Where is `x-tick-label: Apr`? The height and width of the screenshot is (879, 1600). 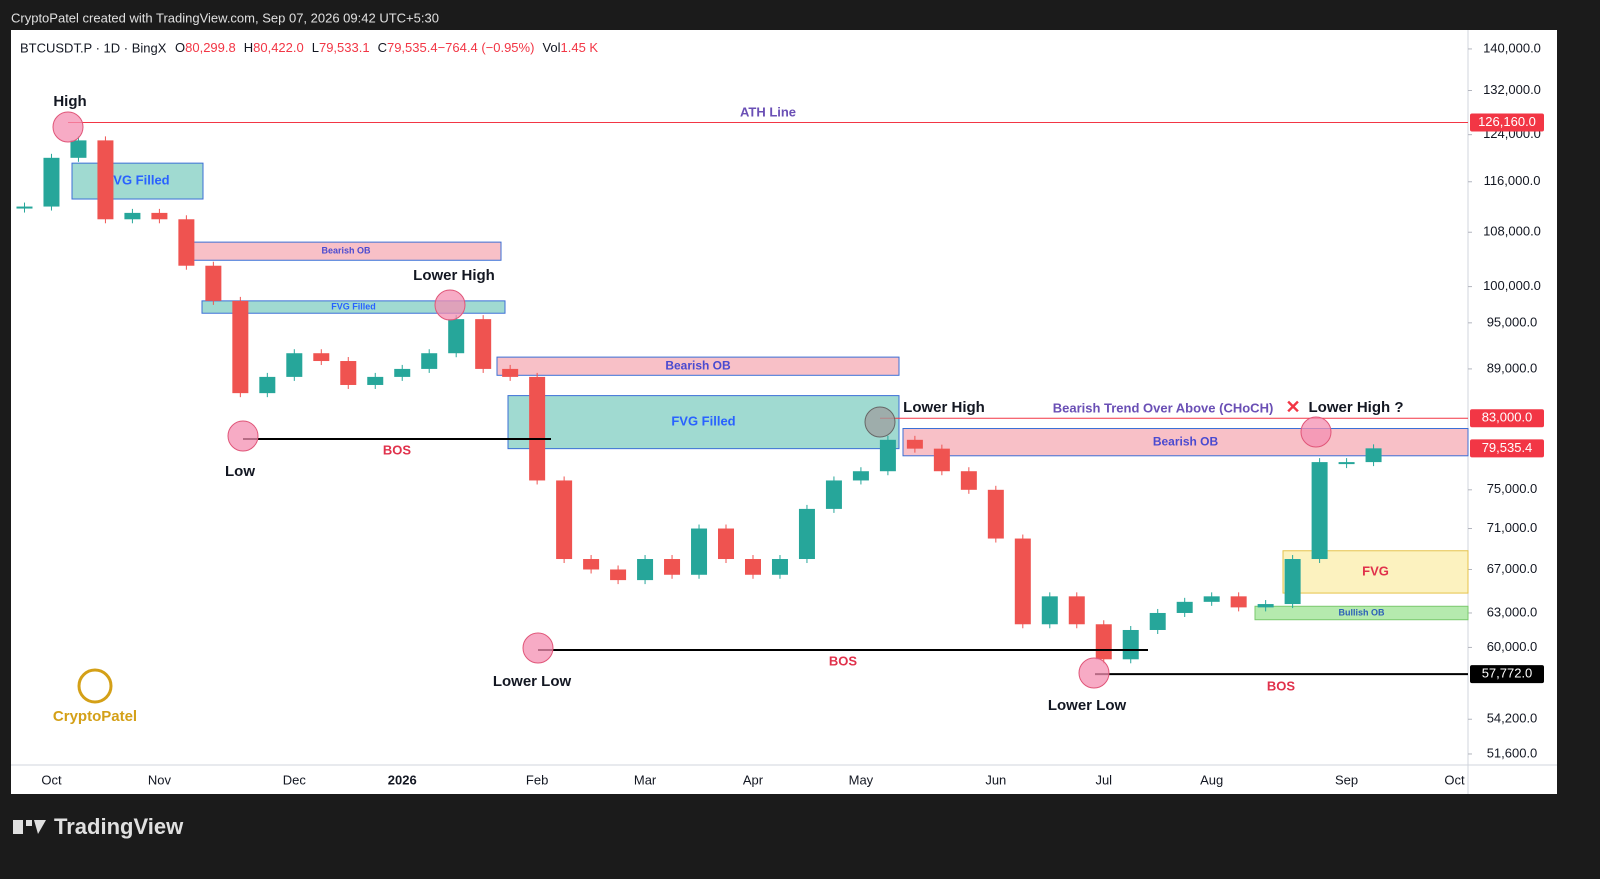
x-tick-label: Apr is located at coordinates (753, 779).